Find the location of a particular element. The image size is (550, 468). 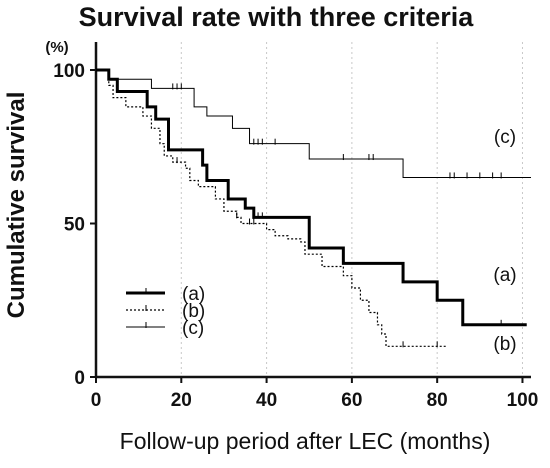

legend-label: (c) is located at coordinates (193, 328).